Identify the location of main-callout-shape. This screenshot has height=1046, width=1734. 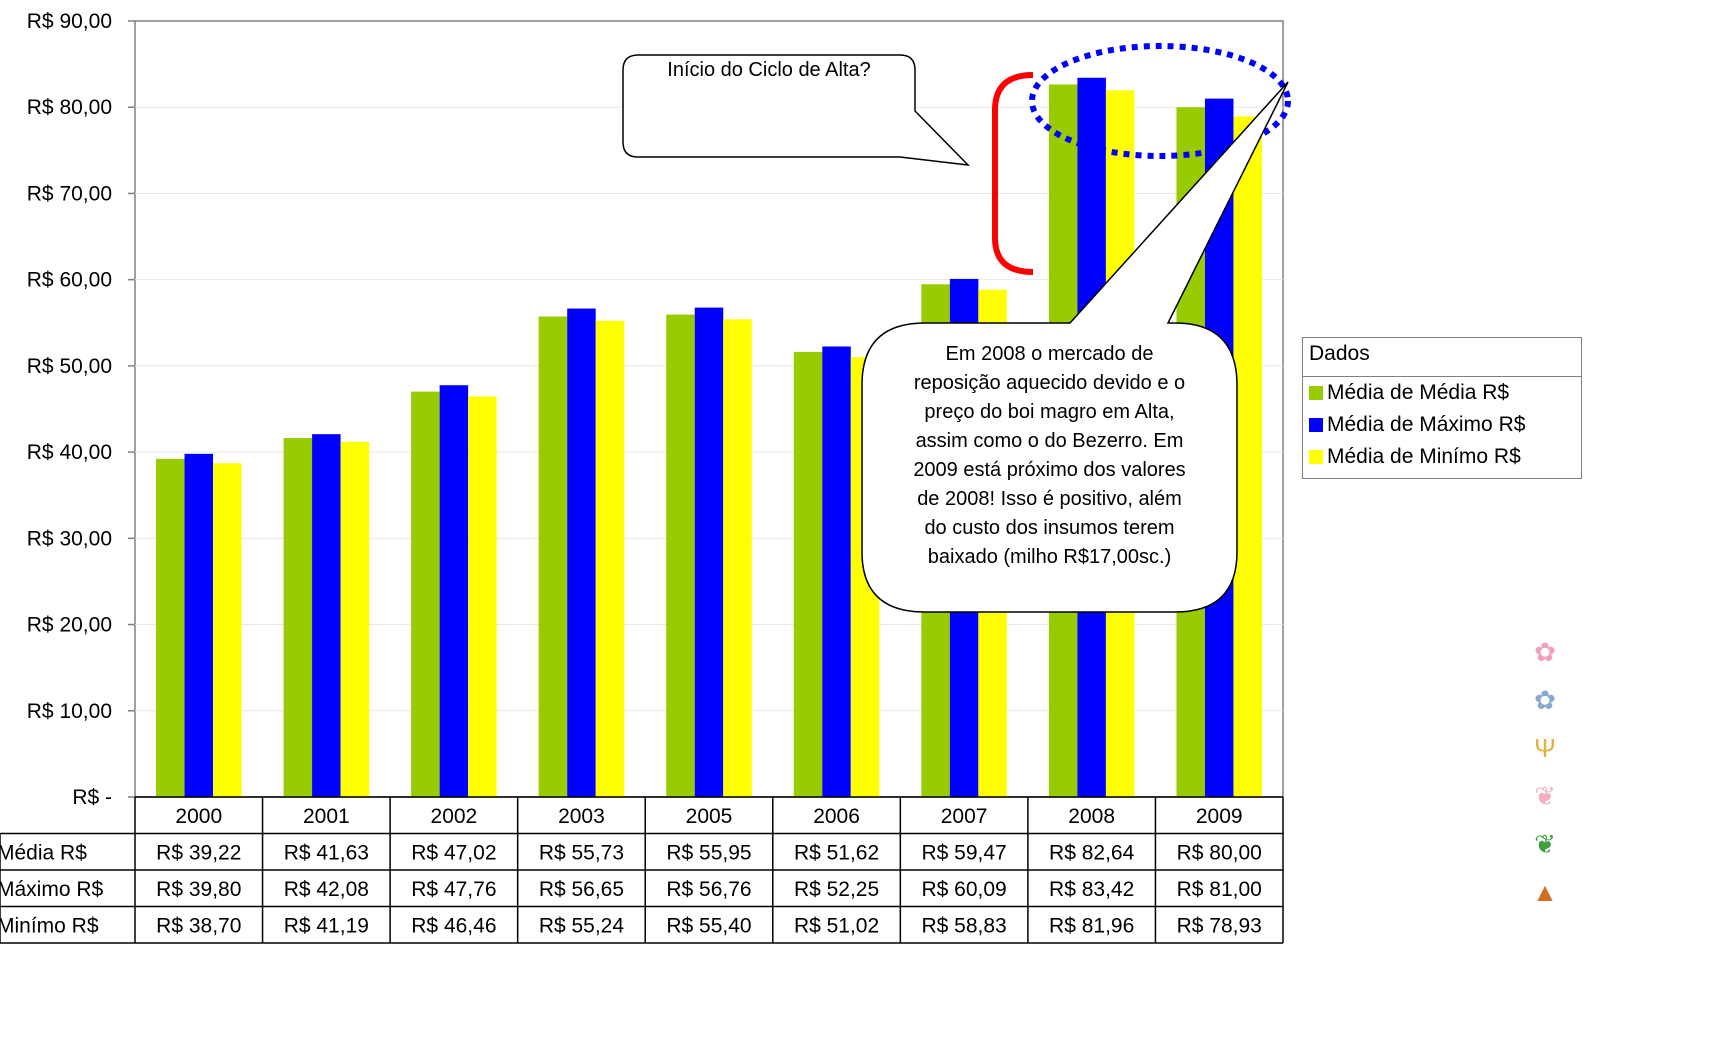
(1075, 347).